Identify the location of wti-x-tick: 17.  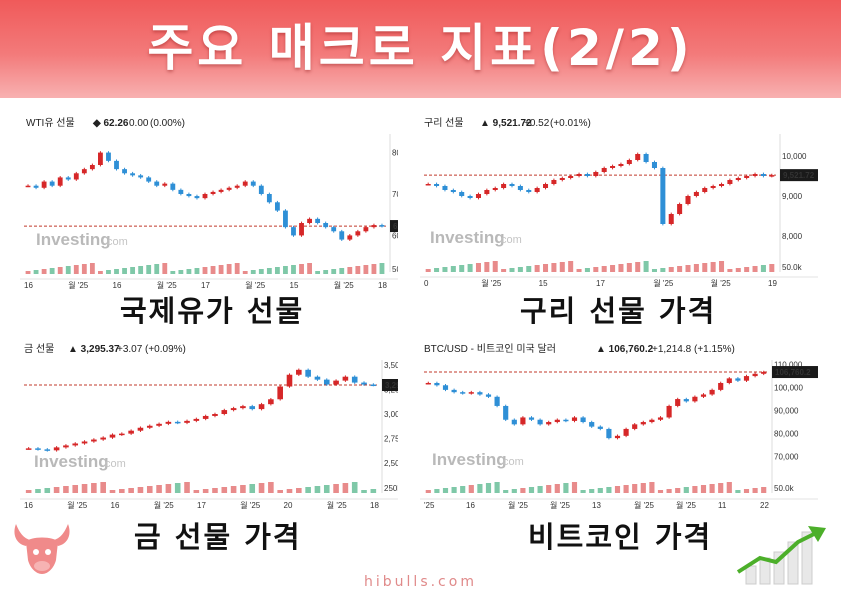
(205, 285).